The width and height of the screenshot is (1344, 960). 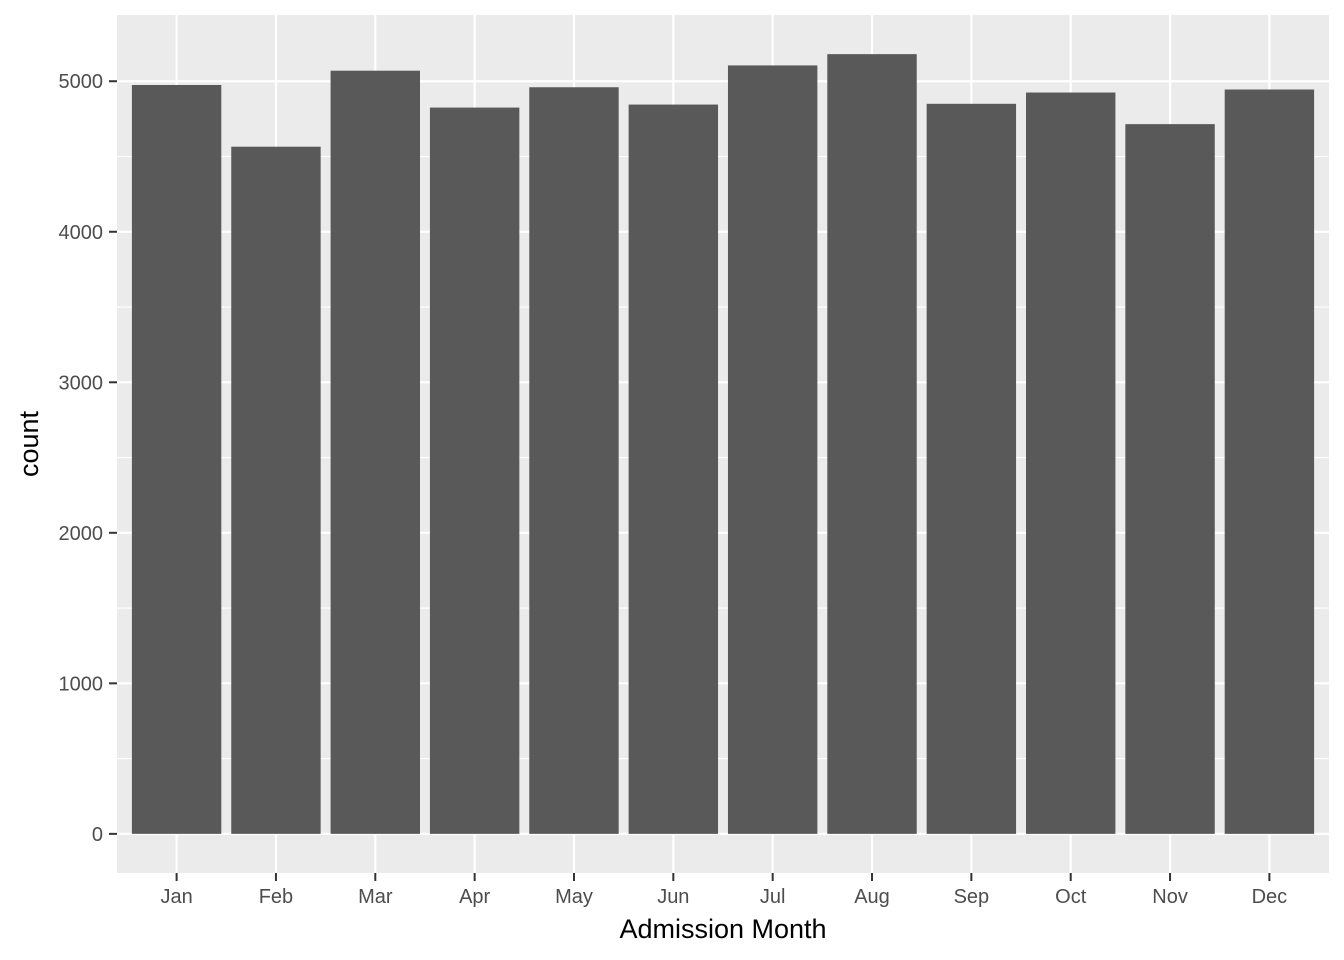 I want to click on y-tick-label: 4000, so click(x=81, y=233).